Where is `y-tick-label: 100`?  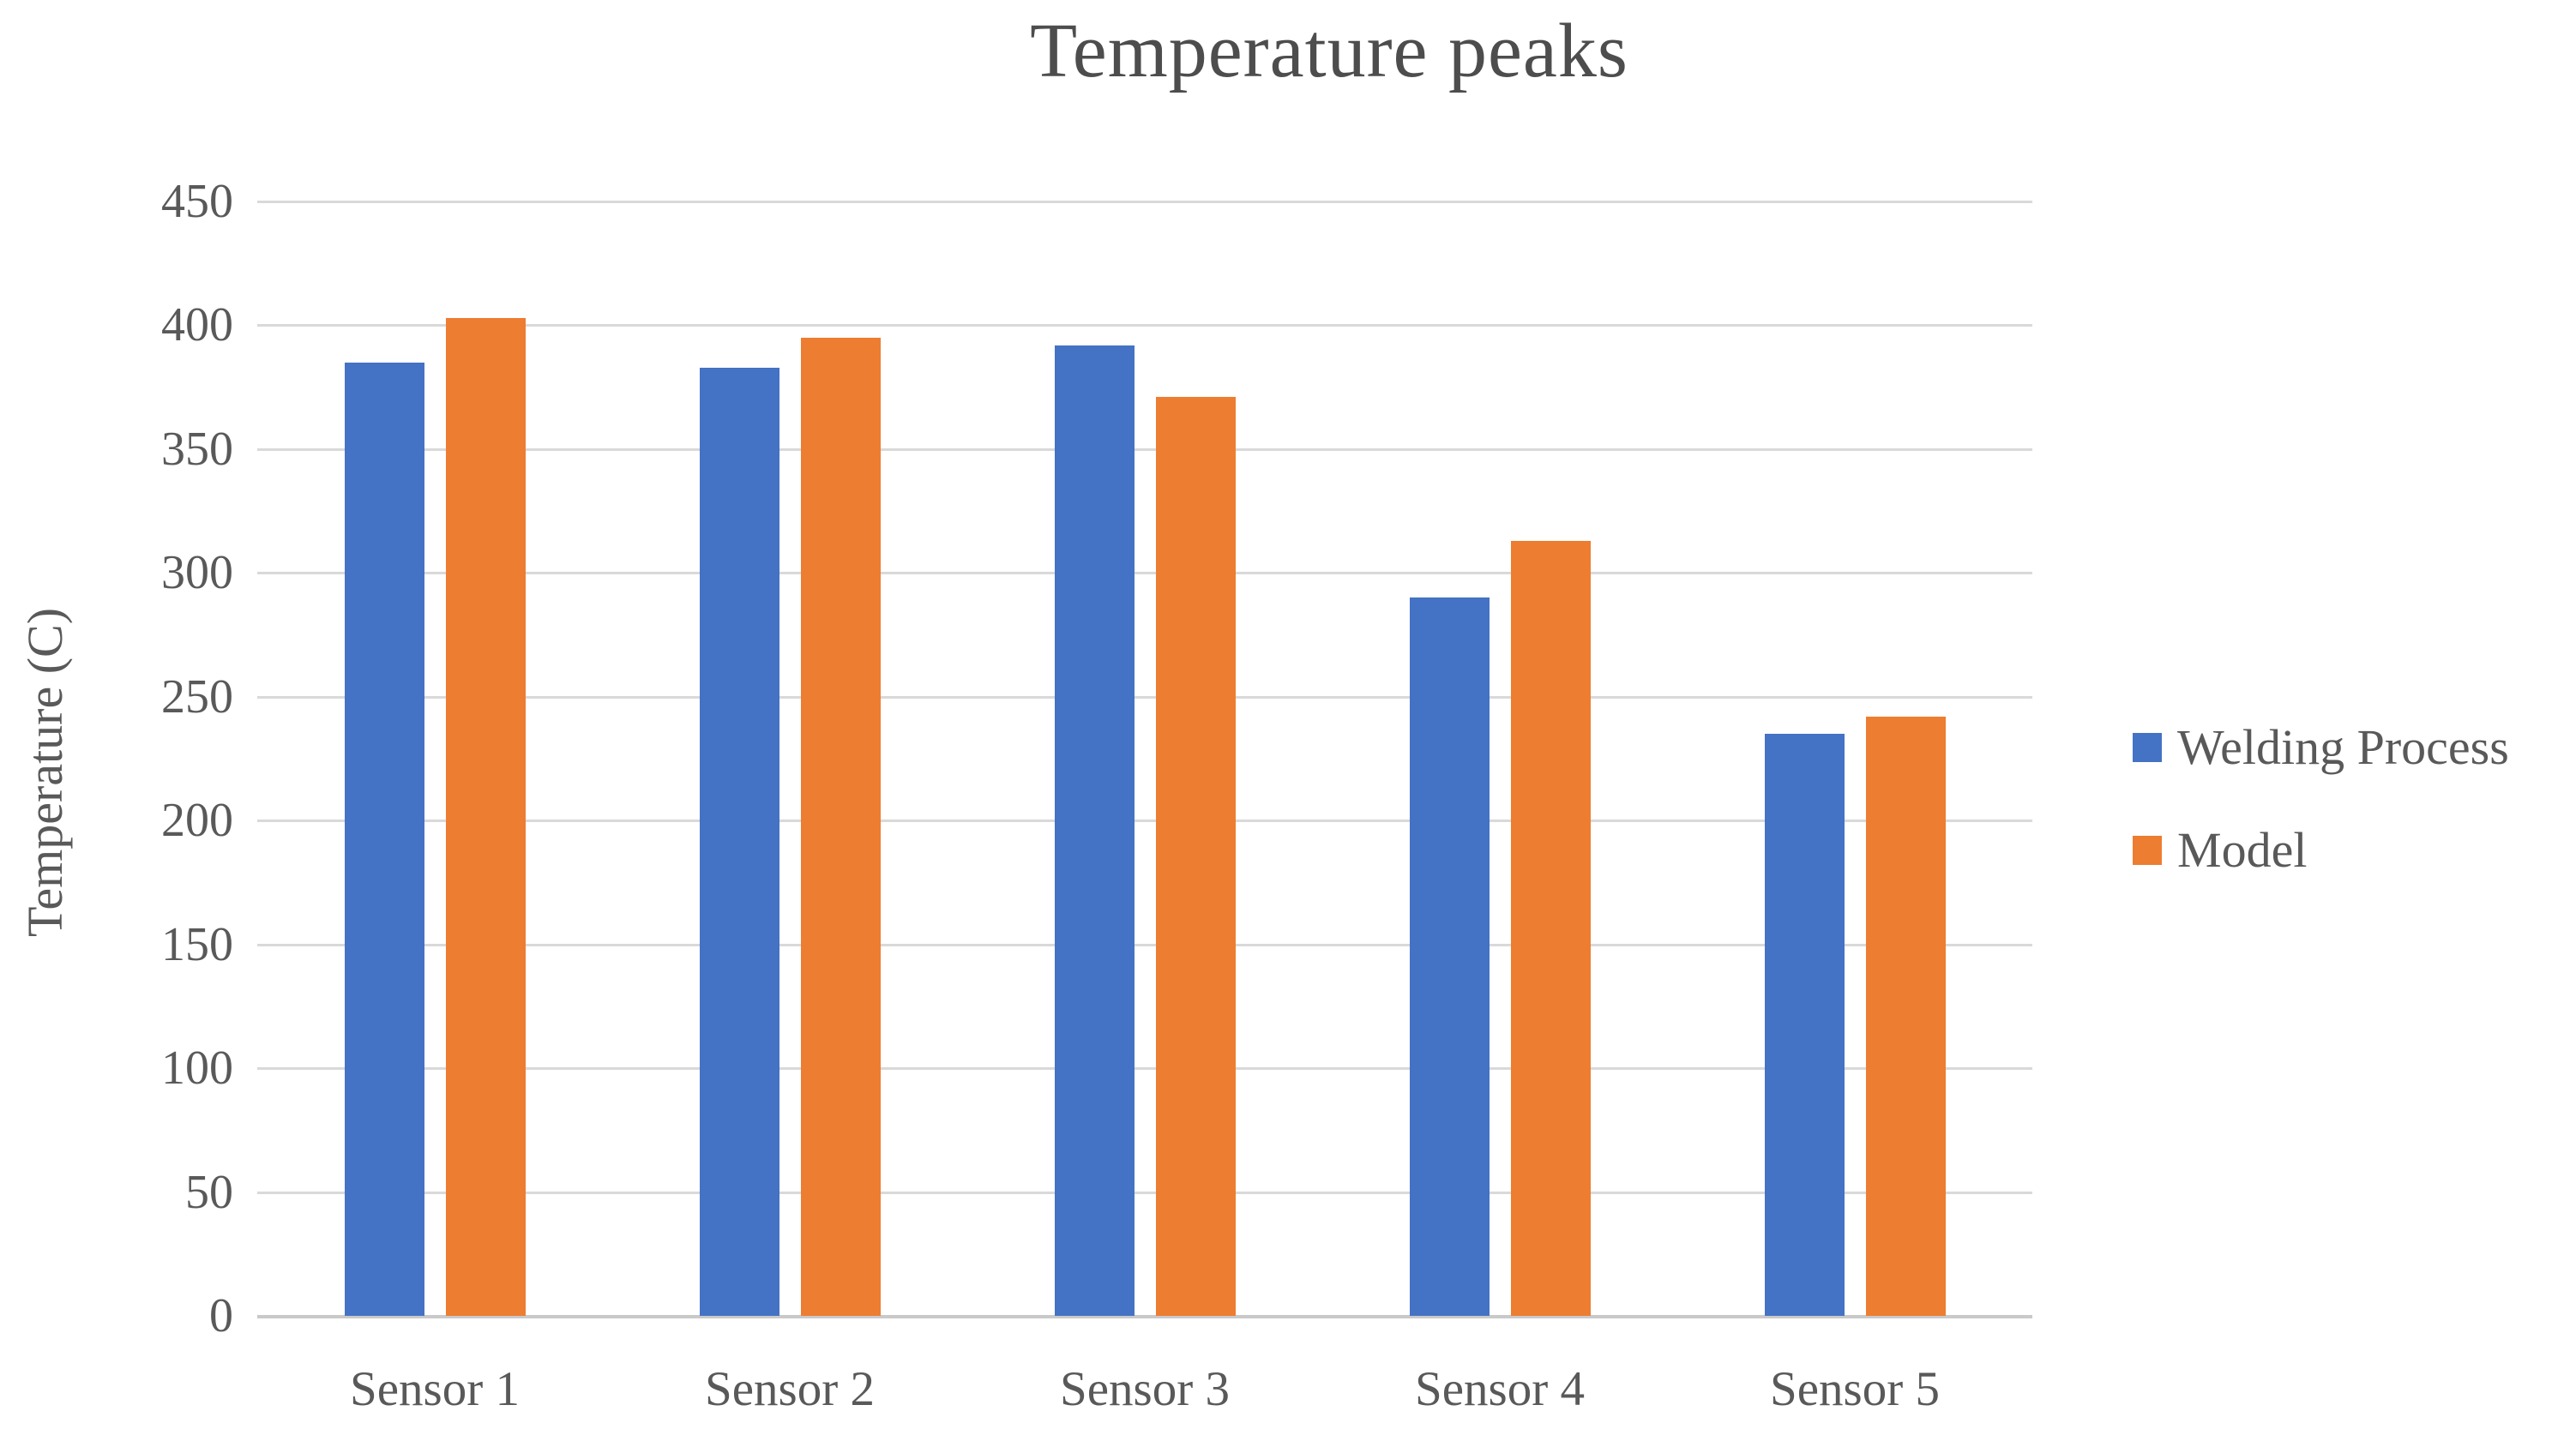 y-tick-label: 100 is located at coordinates (197, 1069).